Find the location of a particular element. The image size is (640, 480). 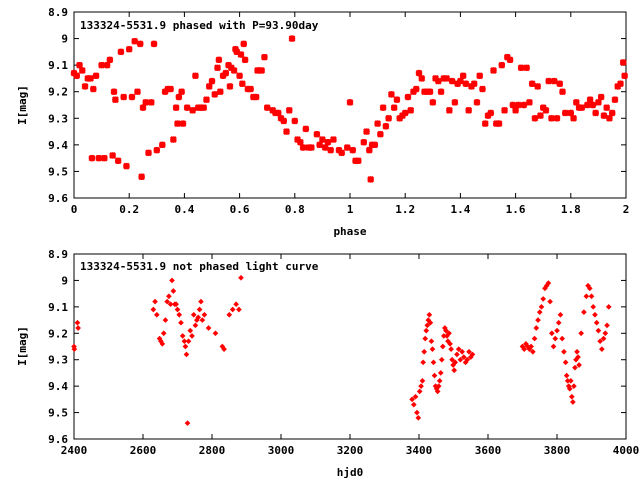

x-axis-label: hjd0 is located at coordinates (350, 472).